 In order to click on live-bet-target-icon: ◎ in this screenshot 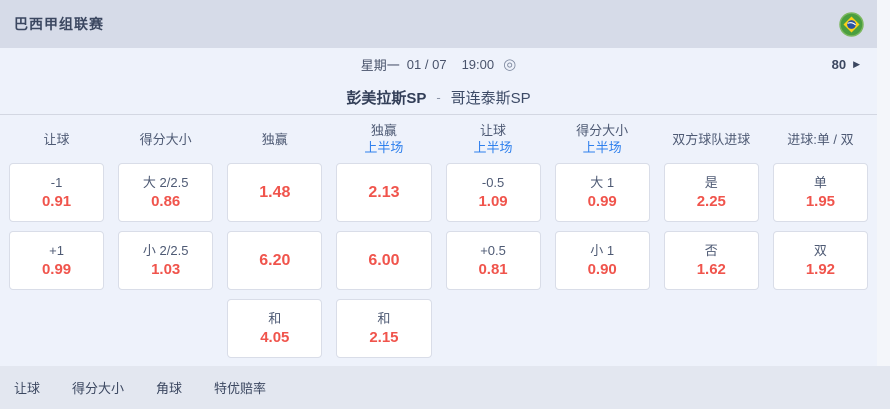, I will do `click(510, 64)`.